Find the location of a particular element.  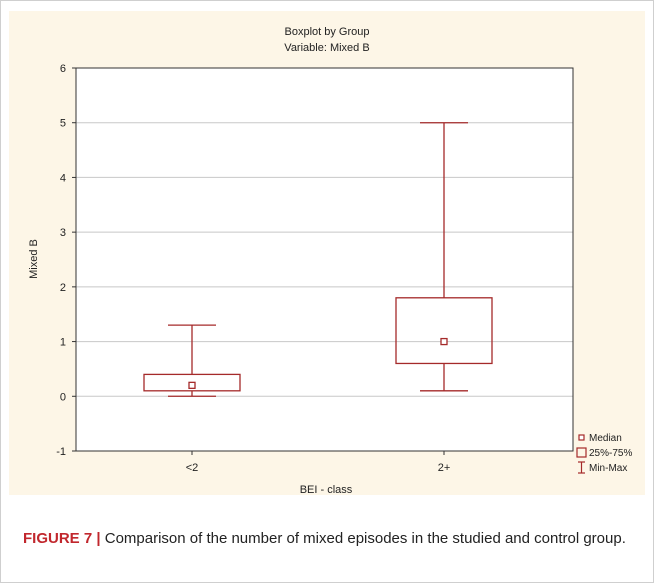

legend-median-label: Median is located at coordinates (605, 438).